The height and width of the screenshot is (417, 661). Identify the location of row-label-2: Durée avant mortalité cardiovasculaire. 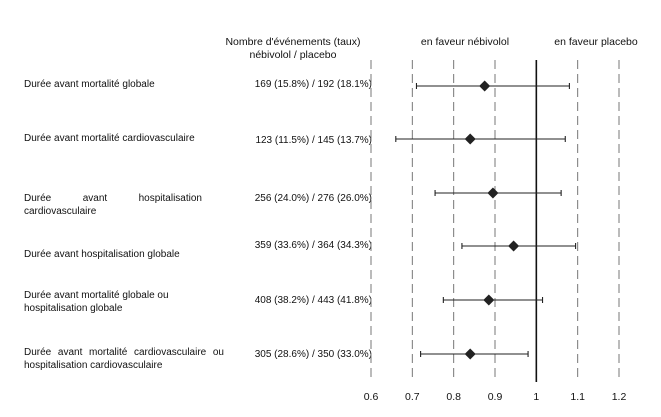
(109, 138).